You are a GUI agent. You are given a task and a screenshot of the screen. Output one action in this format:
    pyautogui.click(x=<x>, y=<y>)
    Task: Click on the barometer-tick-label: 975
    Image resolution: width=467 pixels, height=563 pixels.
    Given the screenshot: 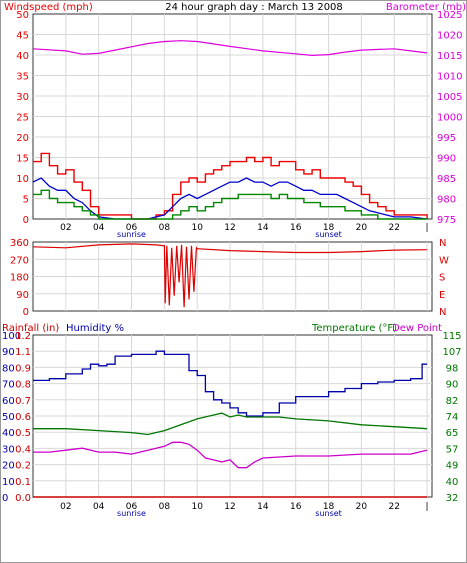 What is the action you would take?
    pyautogui.click(x=446, y=220)
    